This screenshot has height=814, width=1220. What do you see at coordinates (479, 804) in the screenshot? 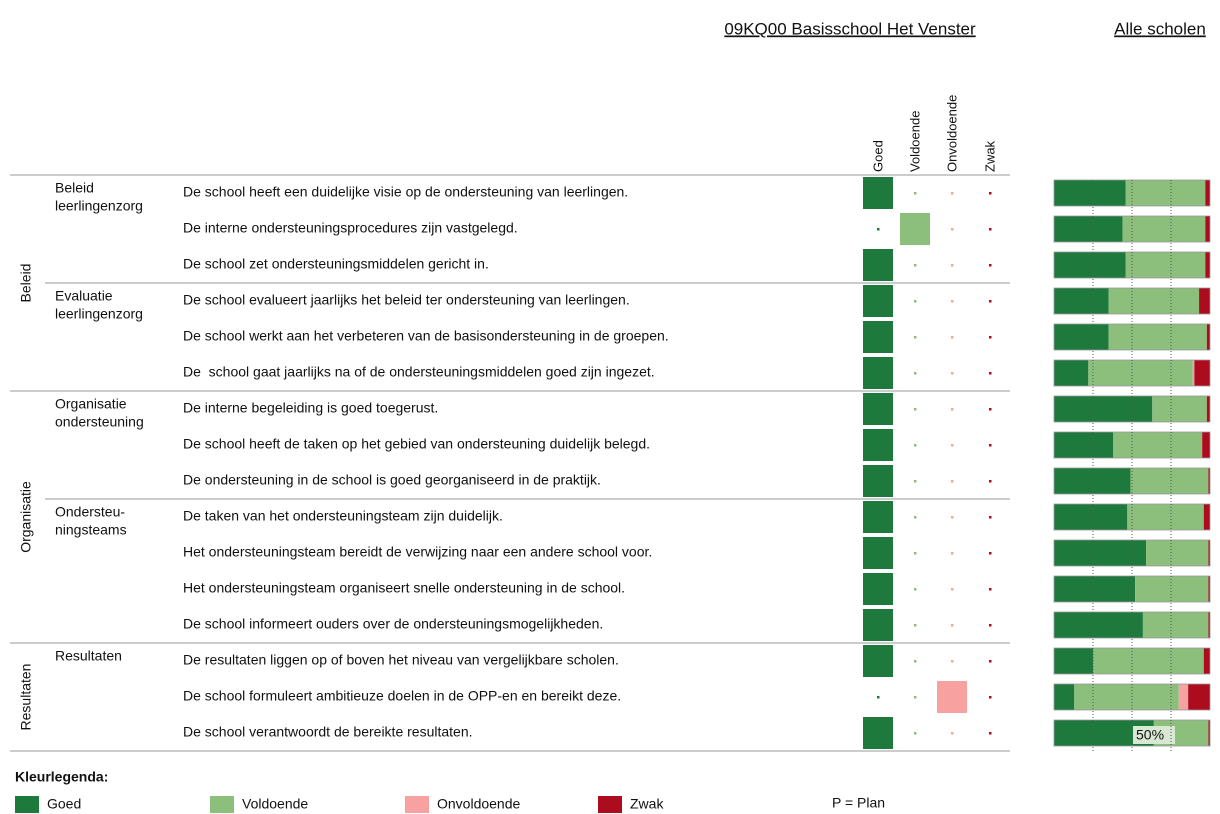
I see `legend-label: Onvoldoende` at bounding box center [479, 804].